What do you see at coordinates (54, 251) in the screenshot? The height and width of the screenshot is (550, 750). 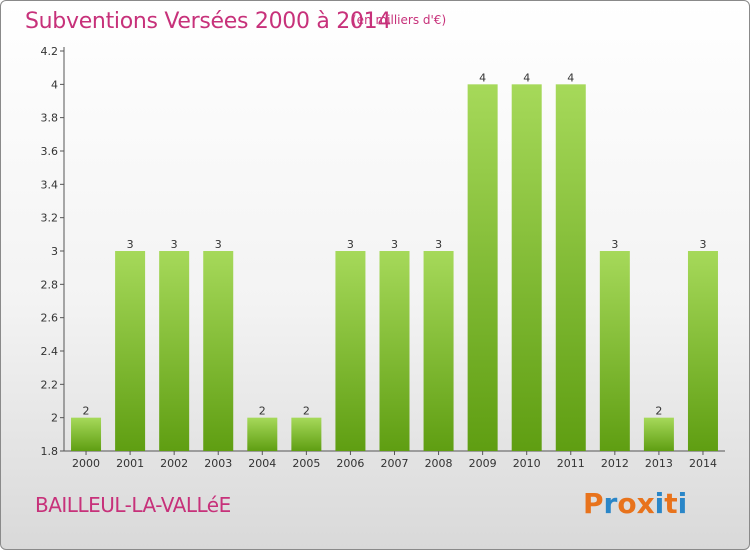 I see `y-tick-label: 3` at bounding box center [54, 251].